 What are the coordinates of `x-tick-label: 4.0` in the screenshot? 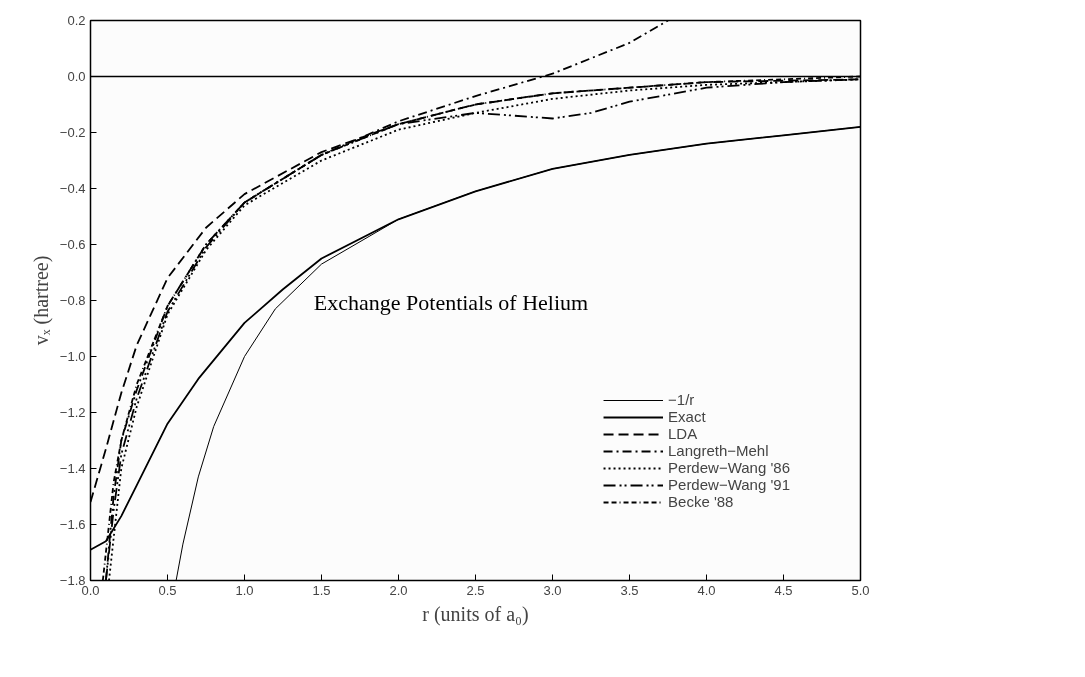 It's located at (706, 590).